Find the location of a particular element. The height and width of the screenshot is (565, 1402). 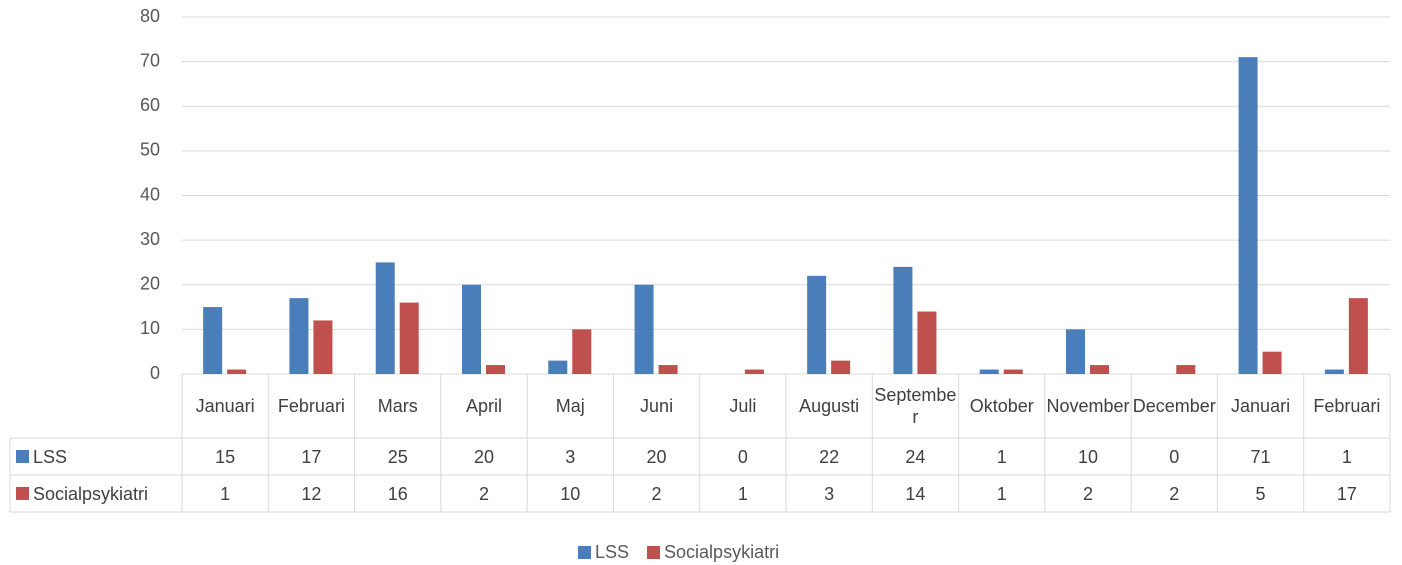

x-tick-label: Maj is located at coordinates (570, 406).